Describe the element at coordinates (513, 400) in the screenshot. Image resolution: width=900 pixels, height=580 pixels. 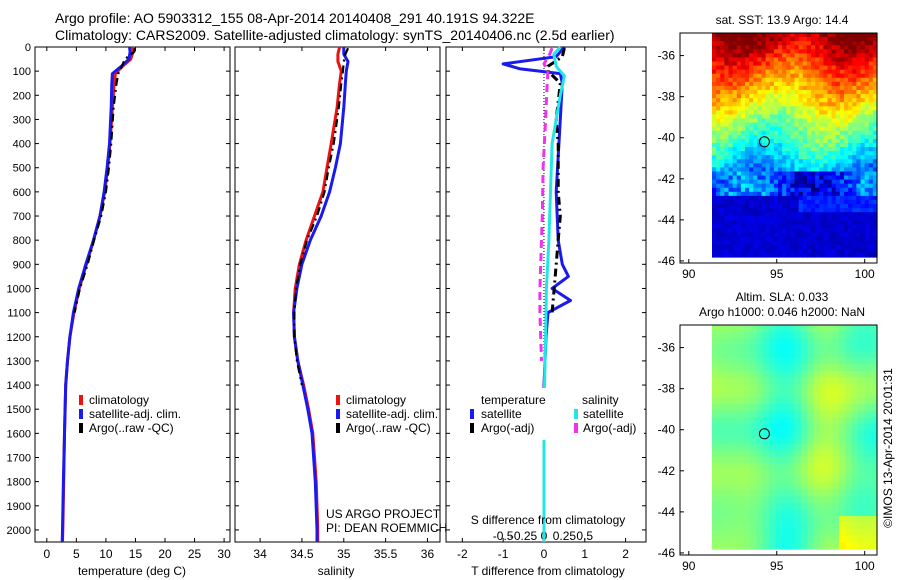
I see `legend-heading-temperature: temperature` at that location.